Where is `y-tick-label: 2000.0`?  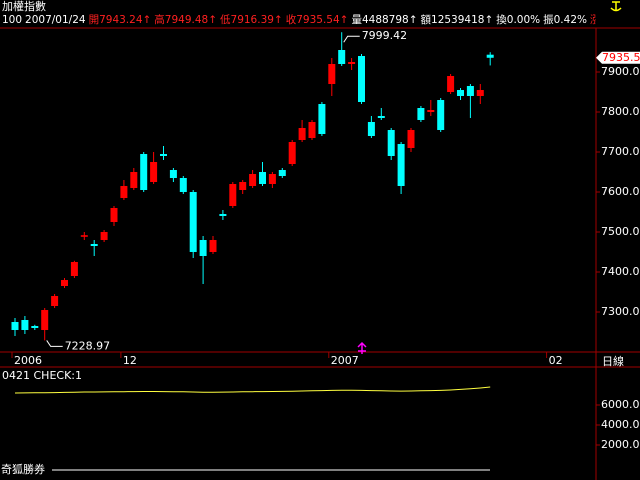
y-tick-label: 2000.0 is located at coordinates (620, 444).